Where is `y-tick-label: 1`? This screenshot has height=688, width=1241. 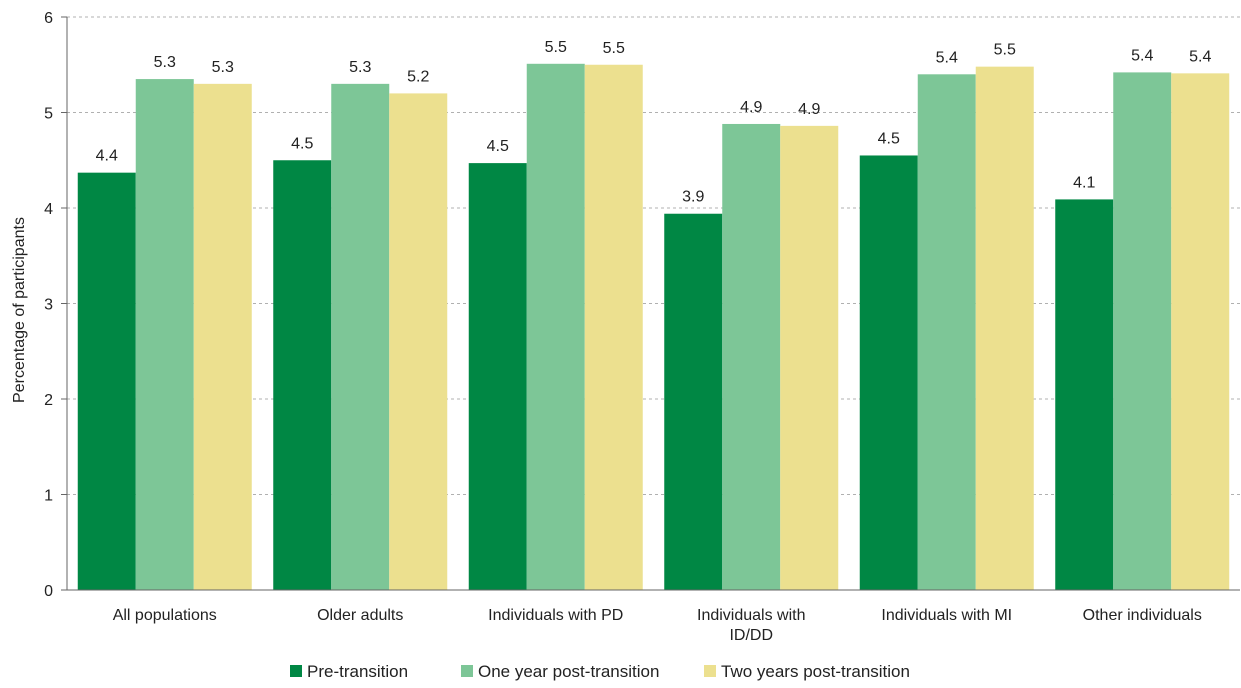 y-tick-label: 1 is located at coordinates (48, 496).